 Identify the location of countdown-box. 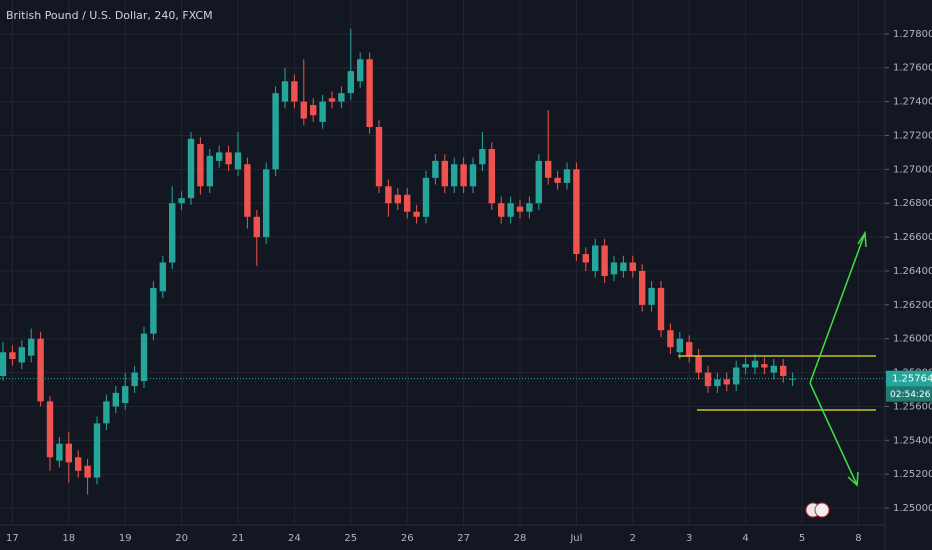
(909, 394).